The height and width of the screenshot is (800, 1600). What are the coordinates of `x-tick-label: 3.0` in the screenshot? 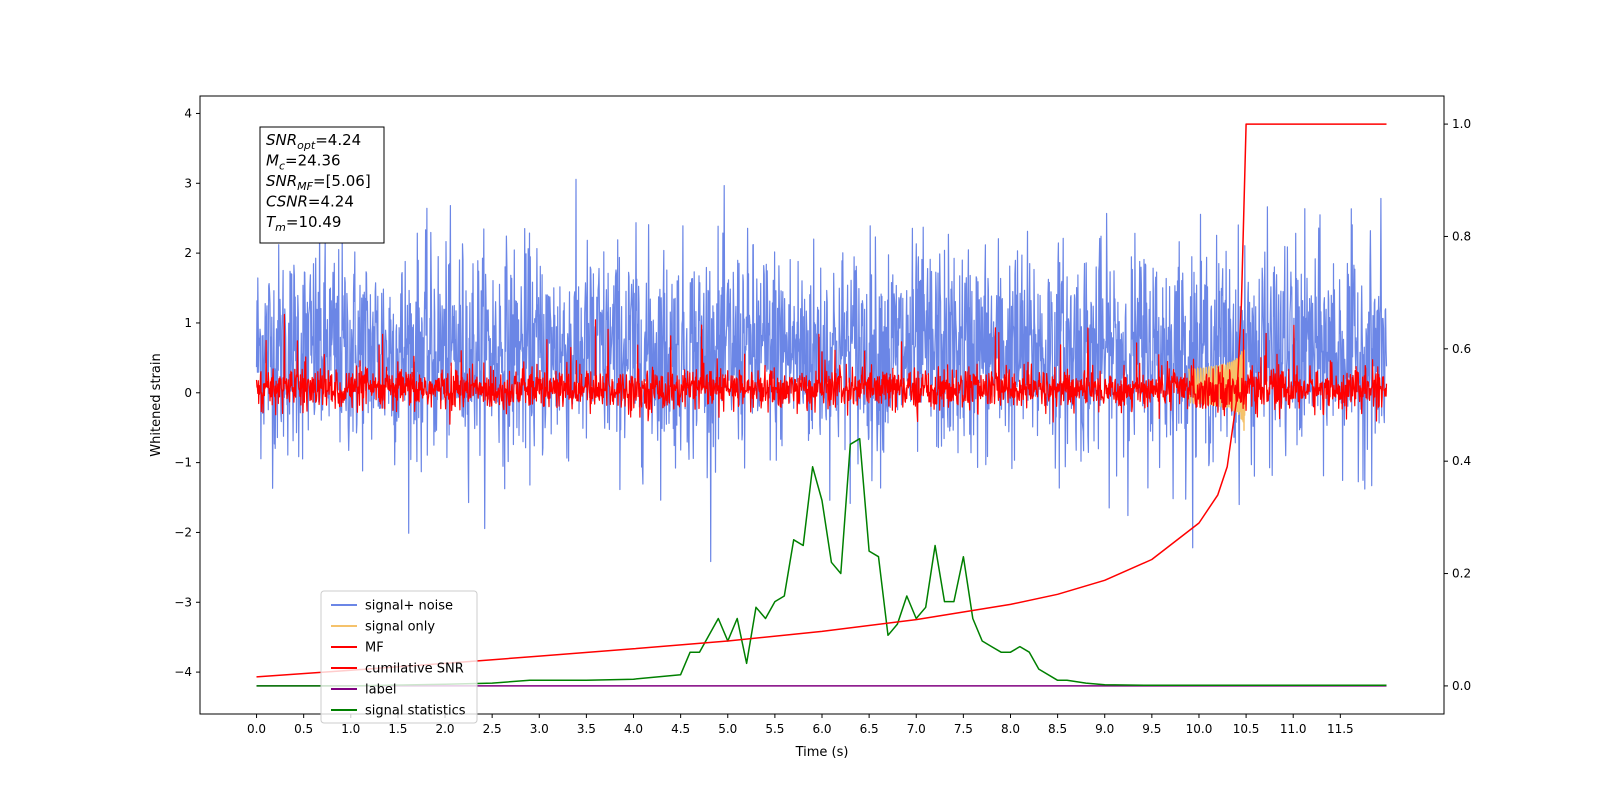 It's located at (539, 729).